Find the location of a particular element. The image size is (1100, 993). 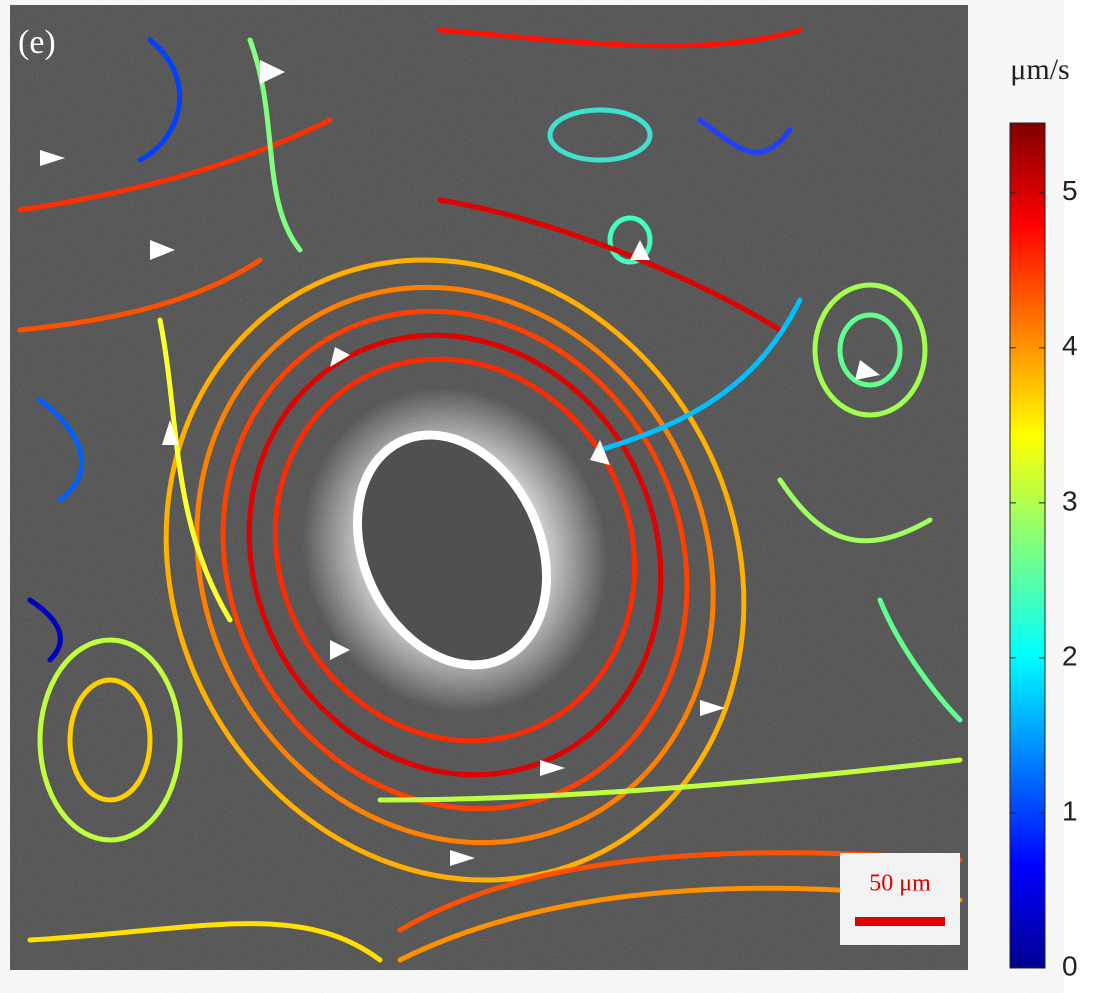

tick-label: 0 is located at coordinates (1070, 965).